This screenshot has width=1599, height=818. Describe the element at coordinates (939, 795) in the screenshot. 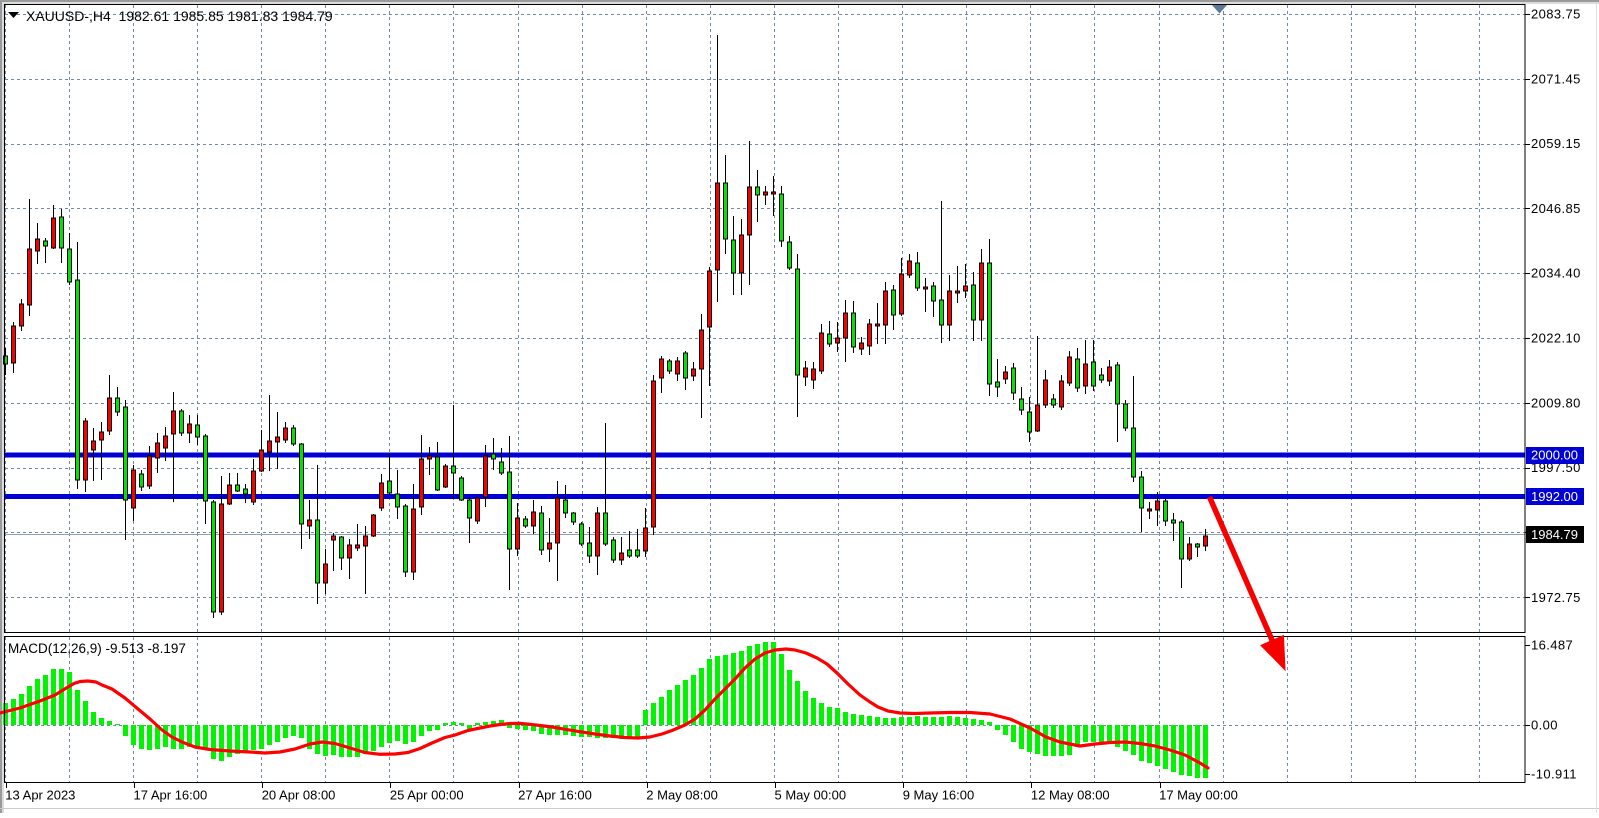

I see `svg-text: 9 May 16:00` at that location.